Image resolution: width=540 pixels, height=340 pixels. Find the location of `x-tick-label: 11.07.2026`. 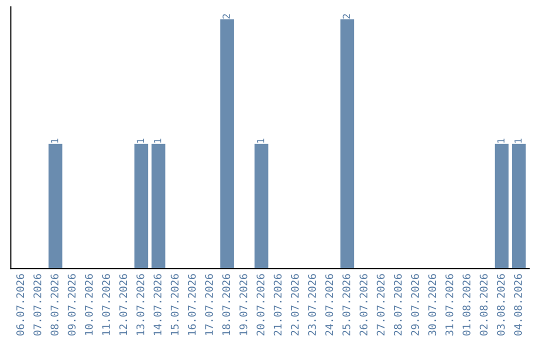

x-tick-label: 11.07.2026 is located at coordinates (106, 304).